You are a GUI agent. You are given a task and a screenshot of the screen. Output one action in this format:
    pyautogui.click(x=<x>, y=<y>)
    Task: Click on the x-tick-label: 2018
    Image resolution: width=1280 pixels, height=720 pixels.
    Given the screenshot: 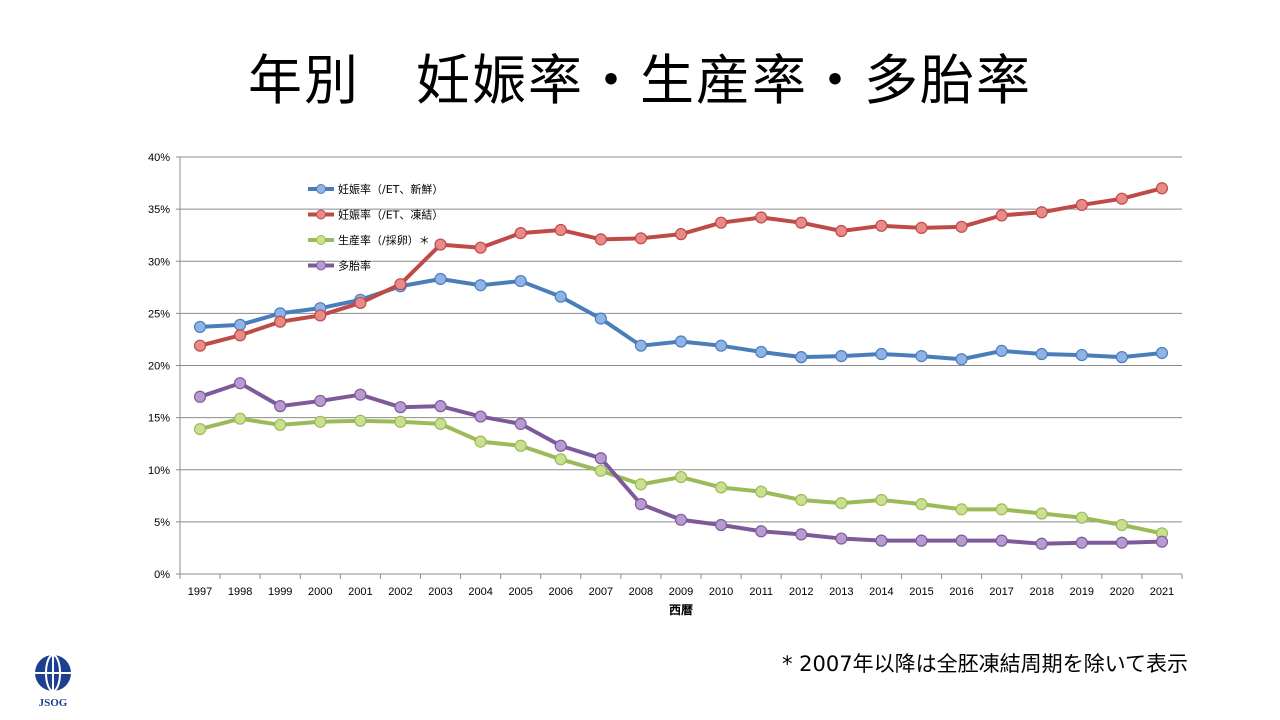 What is the action you would take?
    pyautogui.click(x=1041, y=592)
    